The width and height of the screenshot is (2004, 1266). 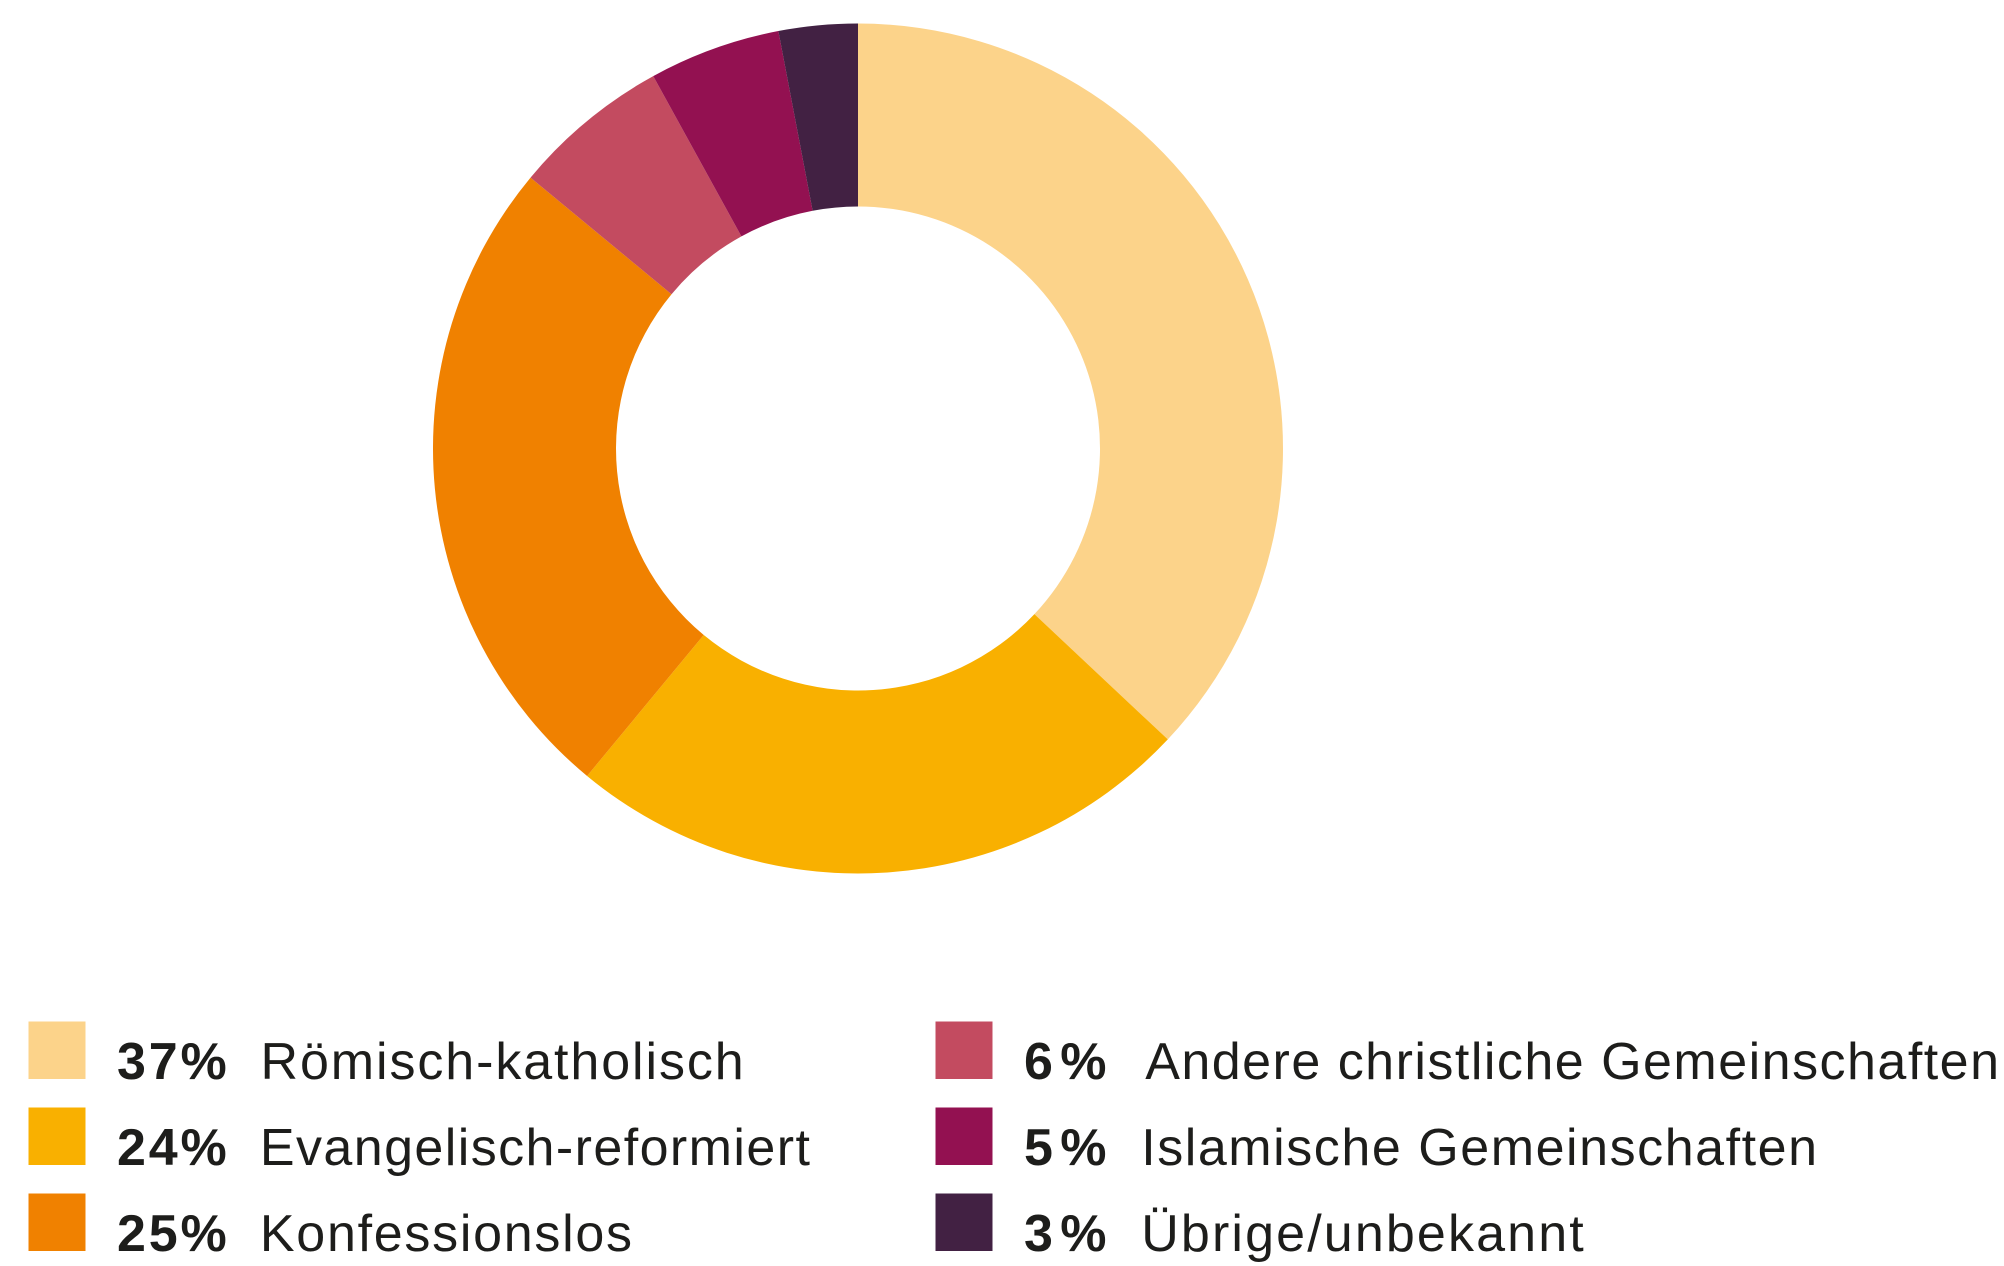 I want to click on svg-text: Konfessionslos, so click(x=446, y=1234).